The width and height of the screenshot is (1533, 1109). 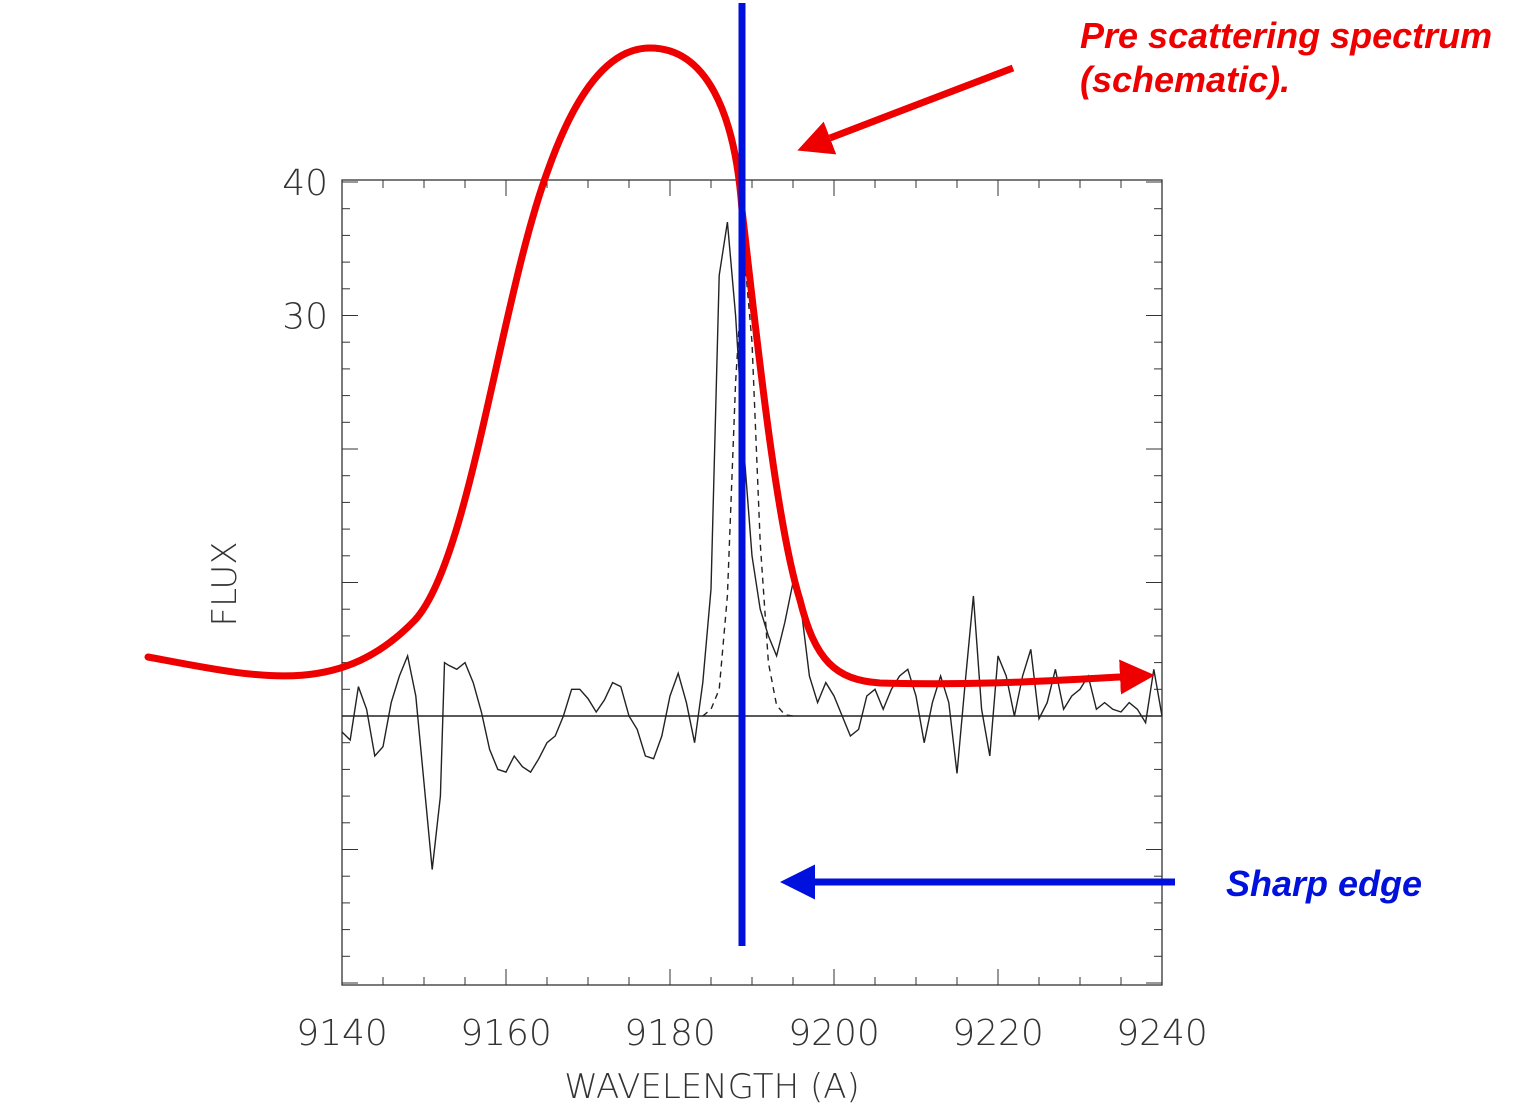 I want to click on sharp-edge-label: Sharp edge, so click(x=1324, y=883).